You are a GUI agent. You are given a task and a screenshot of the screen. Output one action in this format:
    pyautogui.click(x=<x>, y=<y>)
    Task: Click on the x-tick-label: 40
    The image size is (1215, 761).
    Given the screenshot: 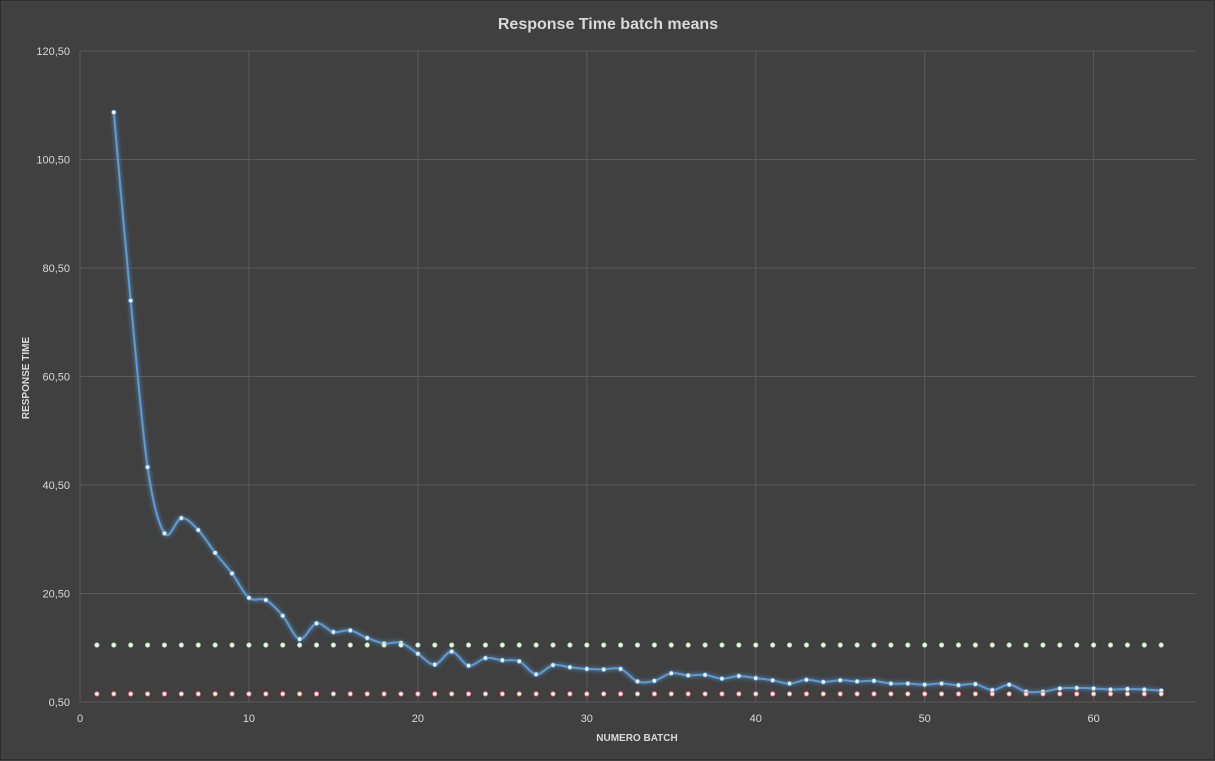 What is the action you would take?
    pyautogui.click(x=756, y=719)
    